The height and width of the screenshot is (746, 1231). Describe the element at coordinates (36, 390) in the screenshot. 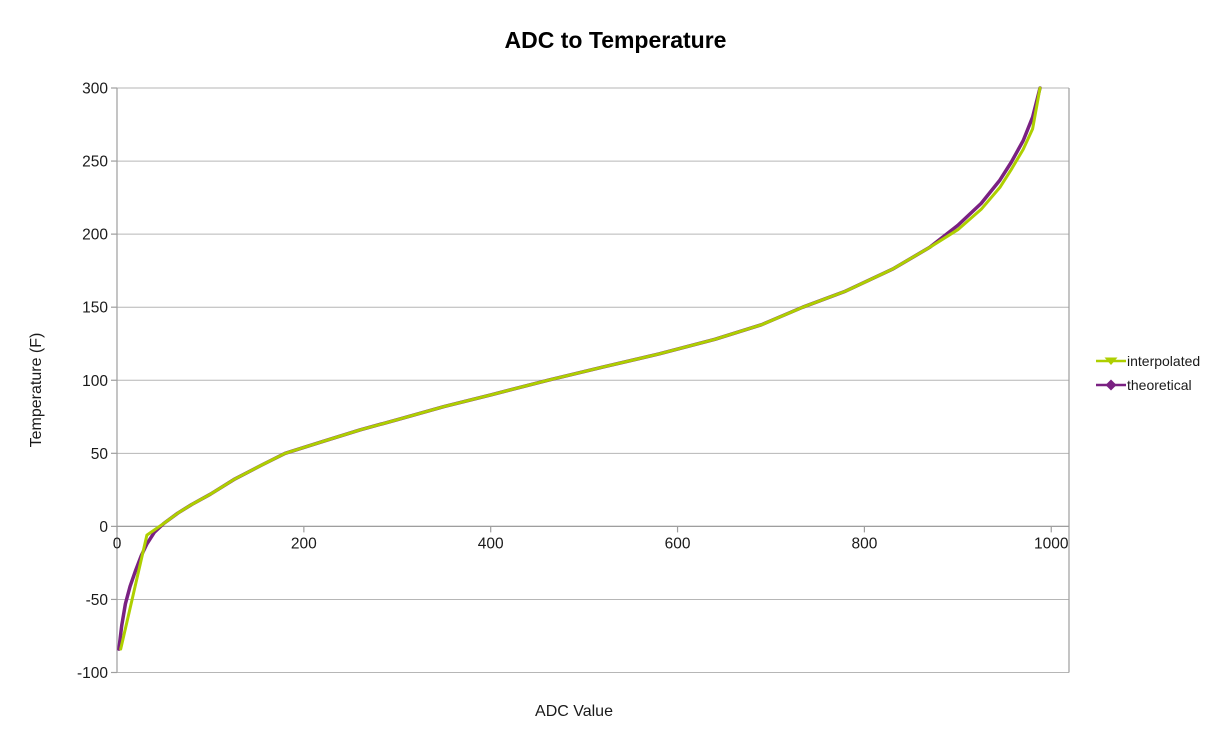

I see `y-axis-title: Temperature (F)` at that location.